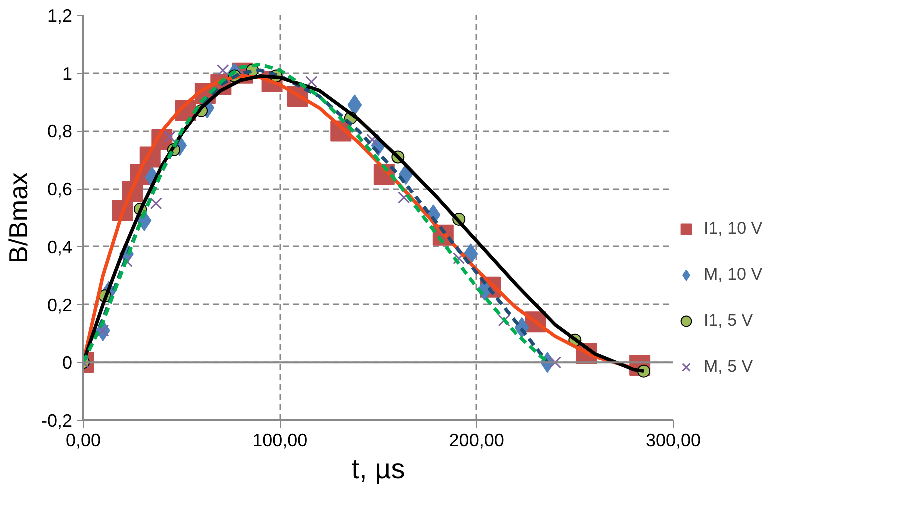 This screenshot has width=907, height=521. What do you see at coordinates (60, 305) in the screenshot?
I see `y-tick-label: 0,2` at bounding box center [60, 305].